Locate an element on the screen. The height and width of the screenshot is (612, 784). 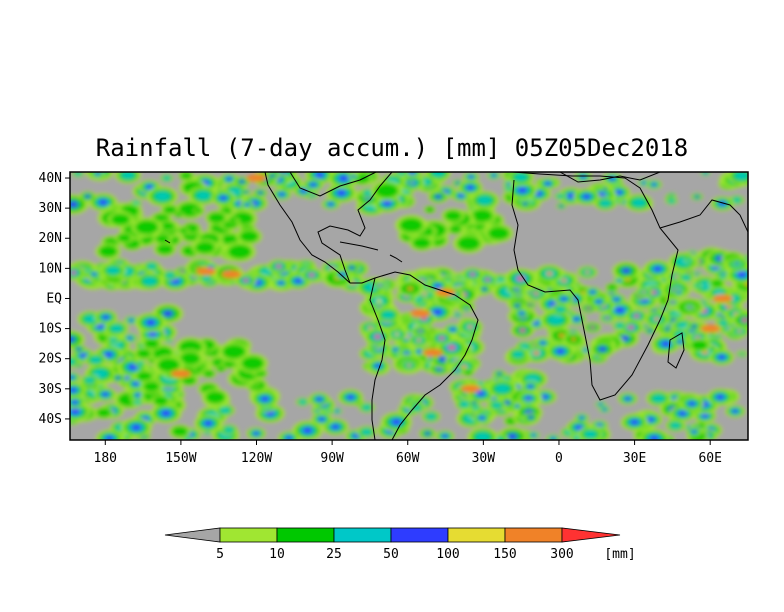
lon-tick-label: 0 is located at coordinates (559, 458).